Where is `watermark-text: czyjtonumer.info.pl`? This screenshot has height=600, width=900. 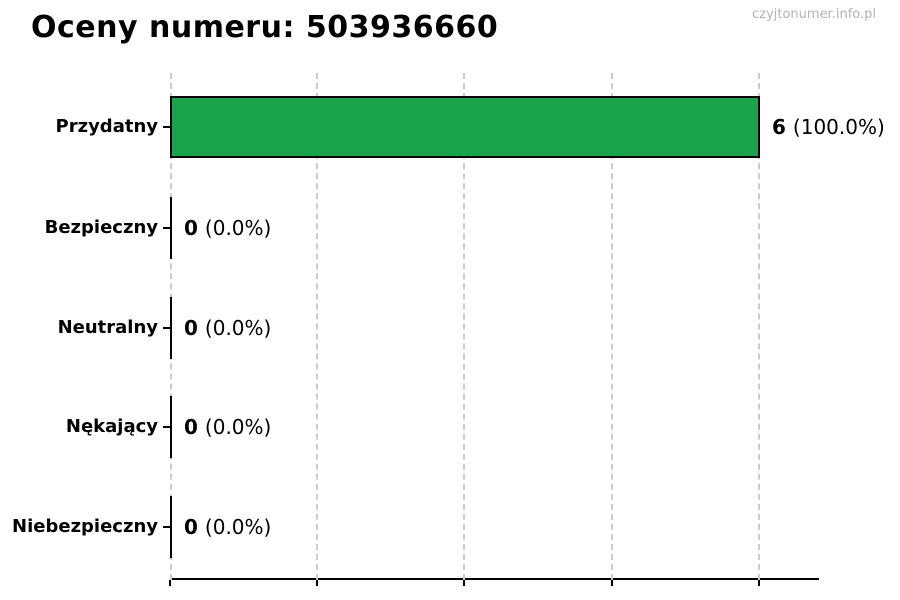
watermark-text: czyjtonumer.info.pl is located at coordinates (814, 14).